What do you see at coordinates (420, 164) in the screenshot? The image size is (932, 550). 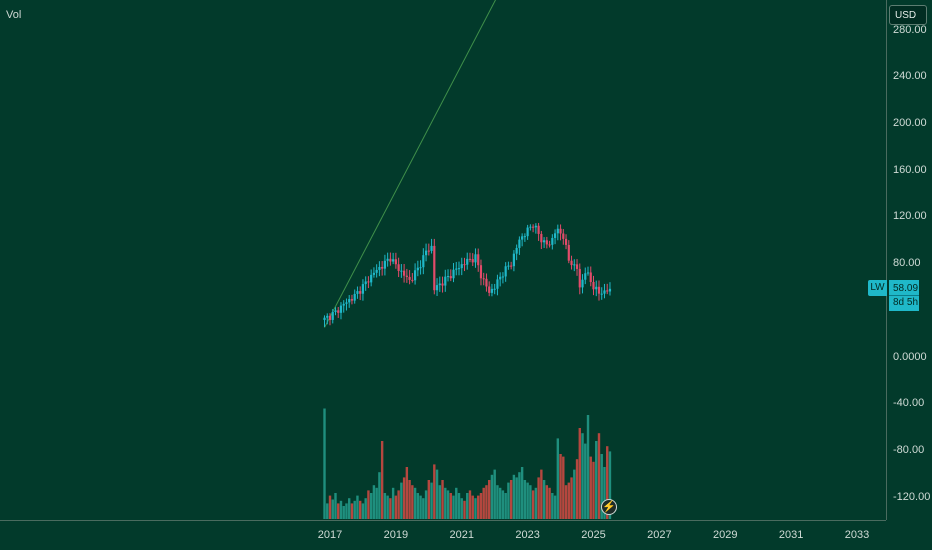 I see `trendline` at bounding box center [420, 164].